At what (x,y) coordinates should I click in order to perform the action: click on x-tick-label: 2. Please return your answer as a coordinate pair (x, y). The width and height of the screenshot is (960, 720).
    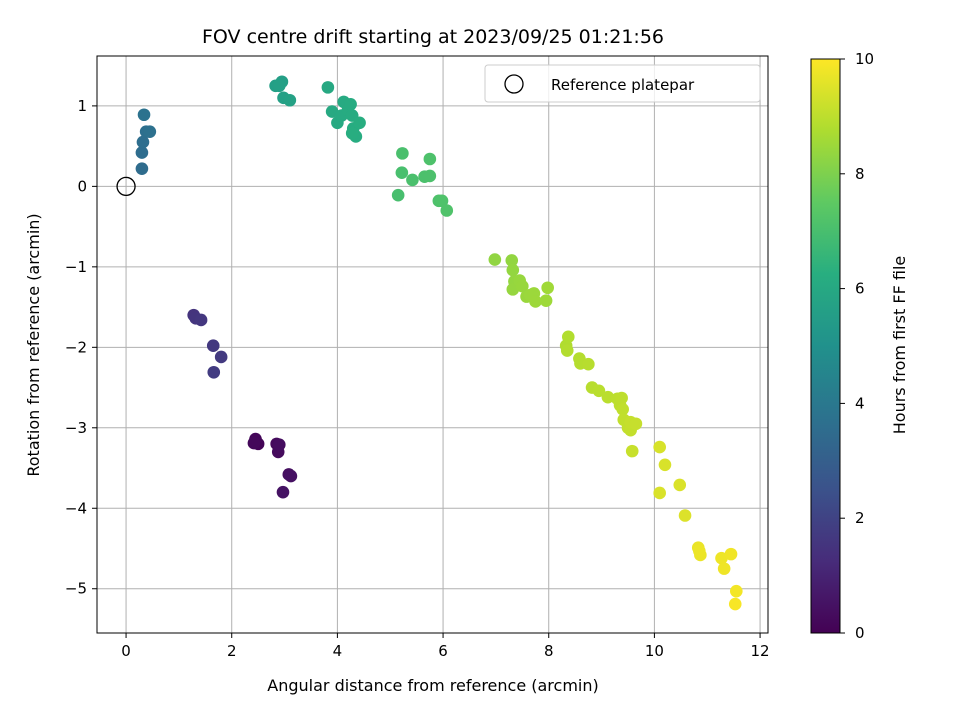
    Looking at the image, I should click on (232, 651).